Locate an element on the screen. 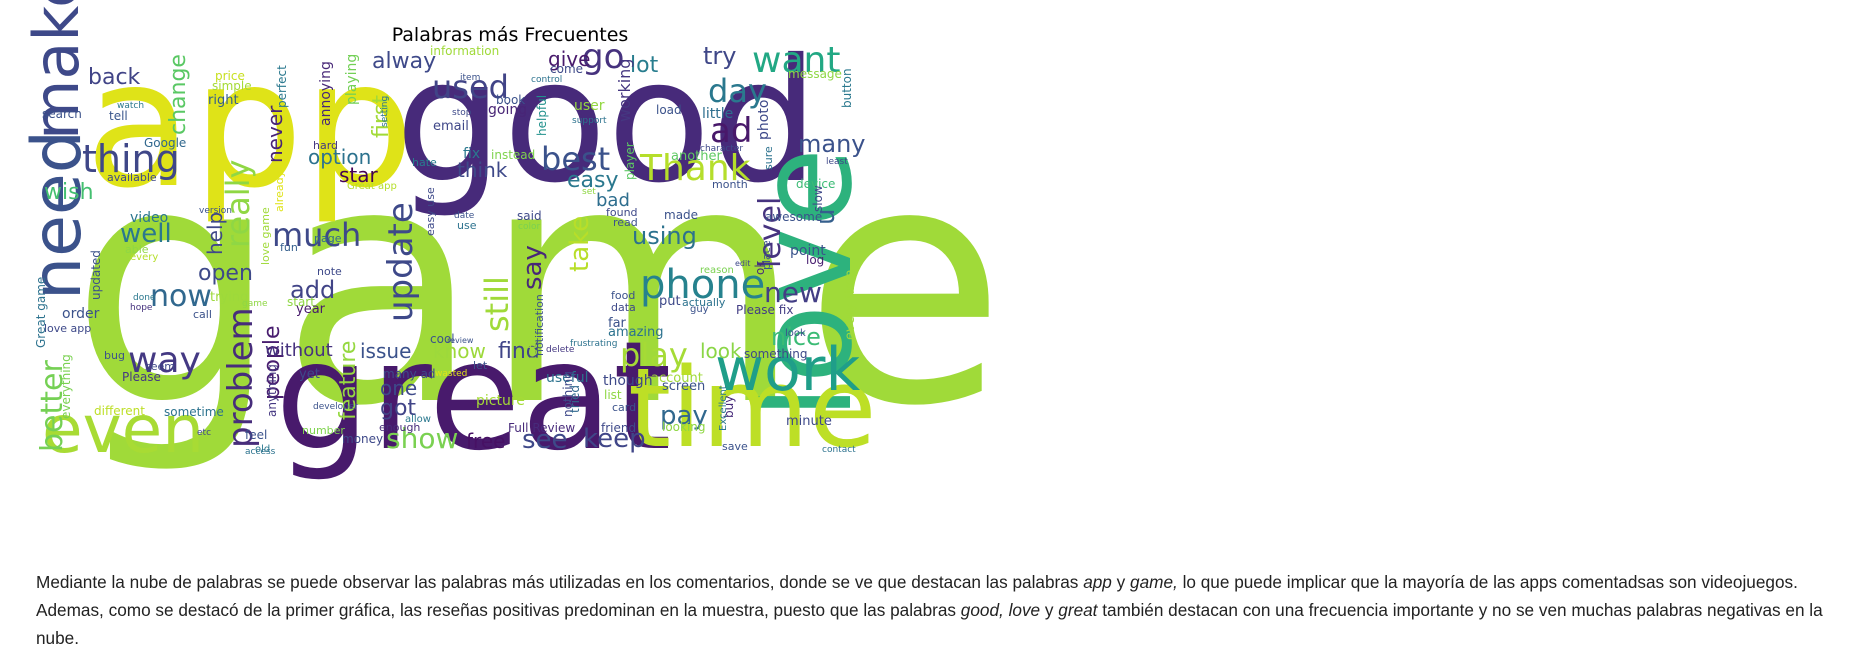 The width and height of the screenshot is (1857, 666). word-contact: contact is located at coordinates (839, 450).